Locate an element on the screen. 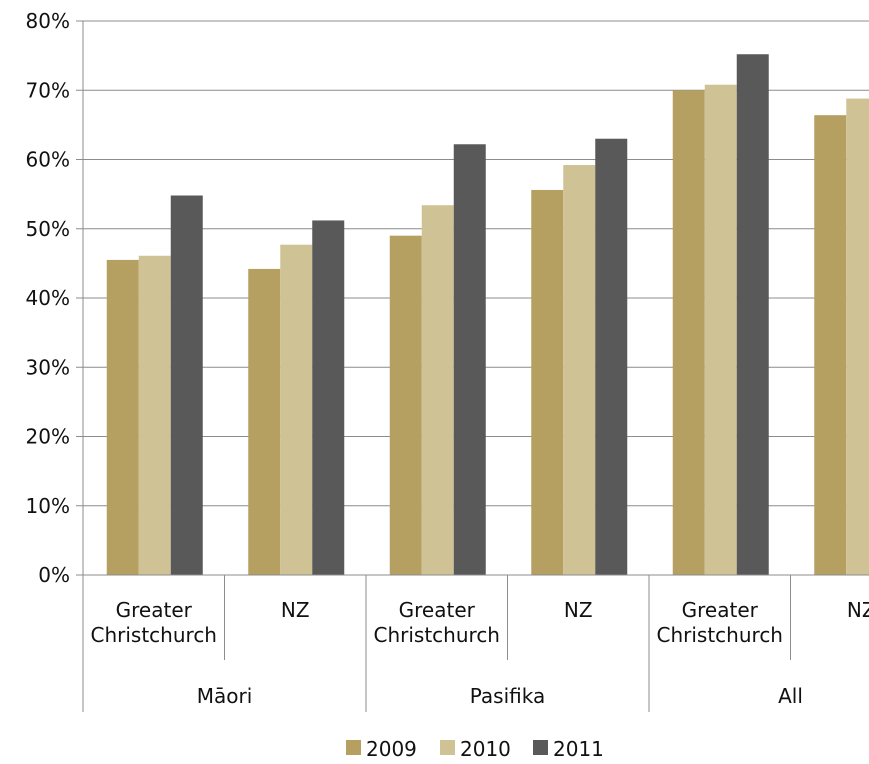 This screenshot has height=764, width=869. y-tick-label: 50% is located at coordinates (48, 229).